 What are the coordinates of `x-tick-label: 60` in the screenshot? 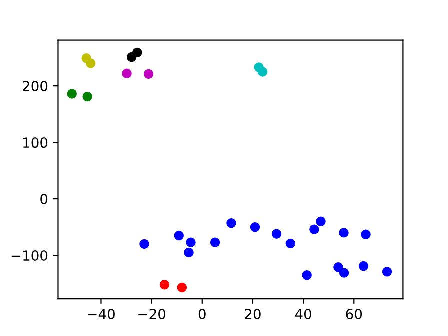 It's located at (354, 314).